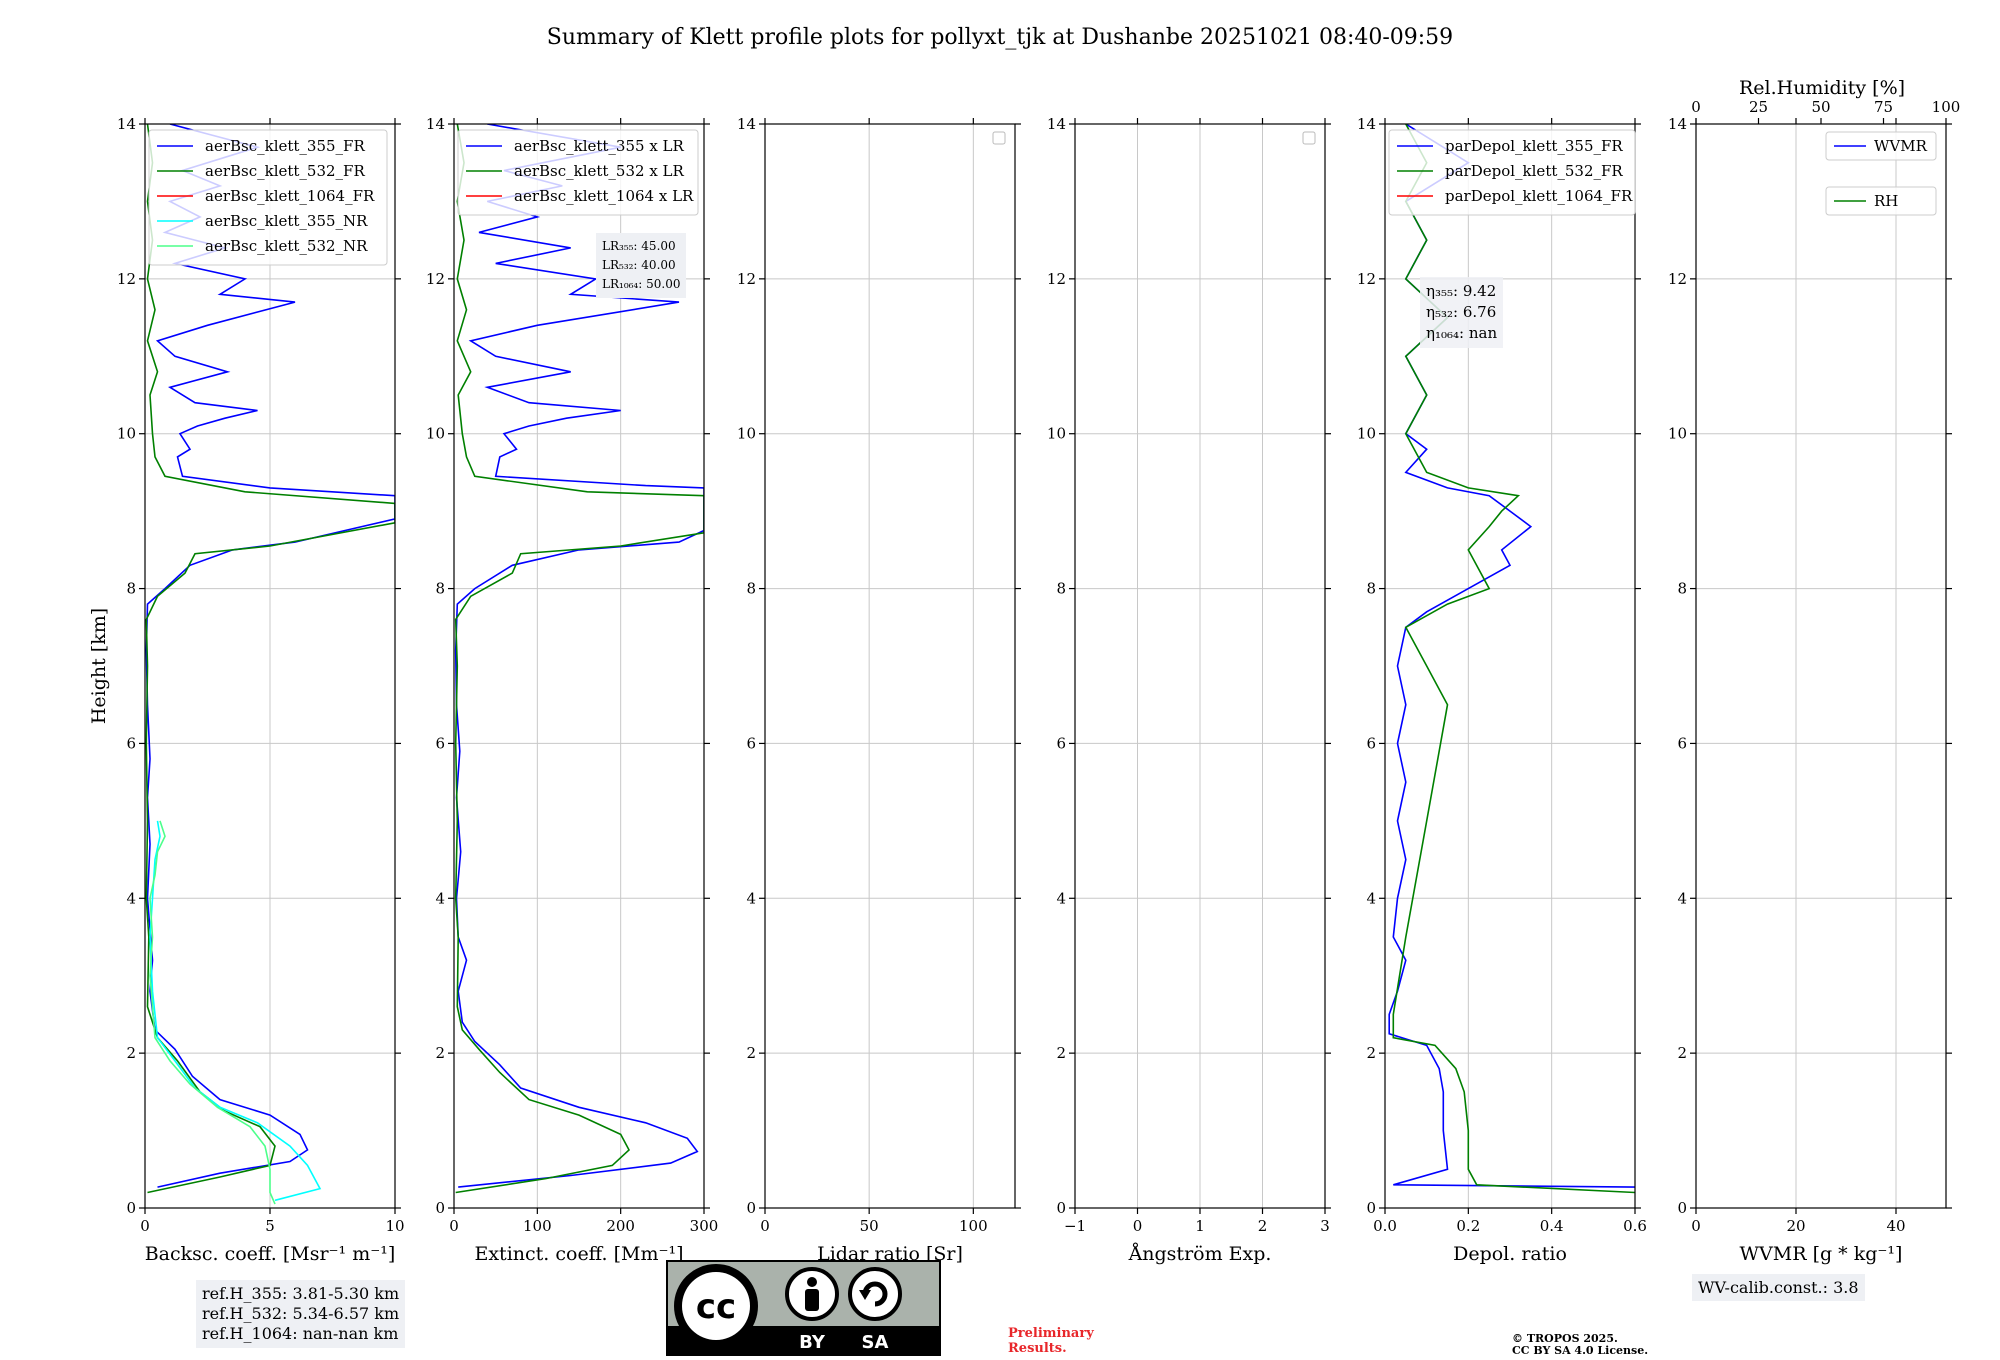  I want to click on x-axis-label: Extinct. coeff. [Mm⁻¹], so click(578, 1254).